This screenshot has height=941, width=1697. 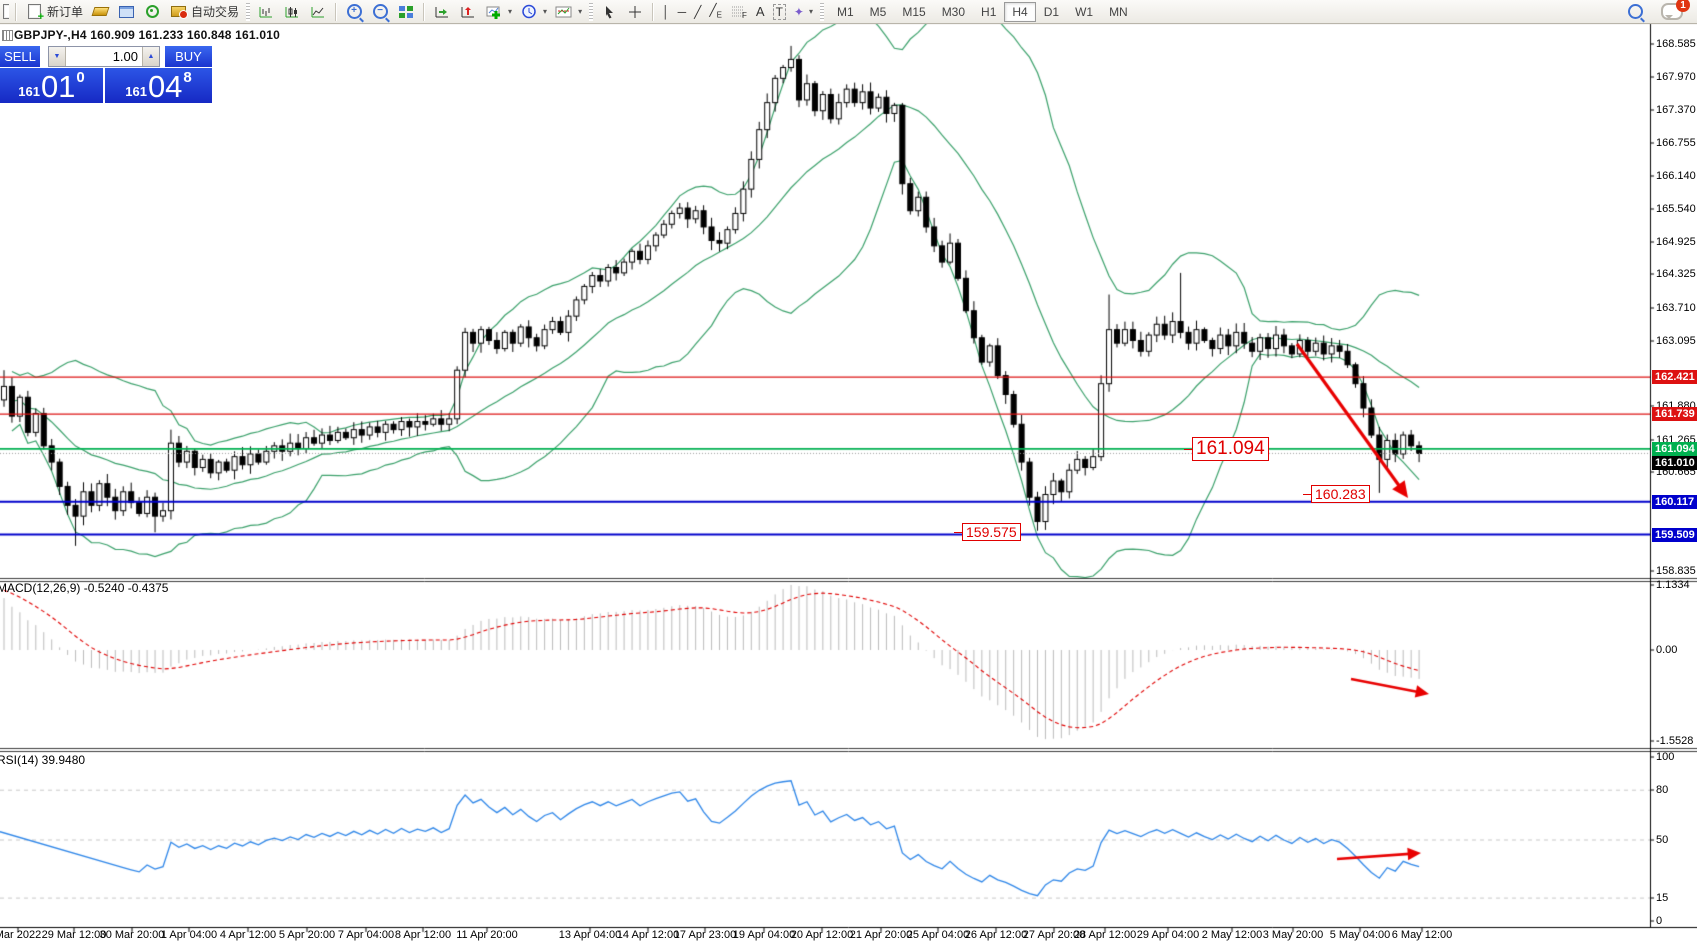 What do you see at coordinates (1667, 650) in the screenshot?
I see `macd-tick: 0.00` at bounding box center [1667, 650].